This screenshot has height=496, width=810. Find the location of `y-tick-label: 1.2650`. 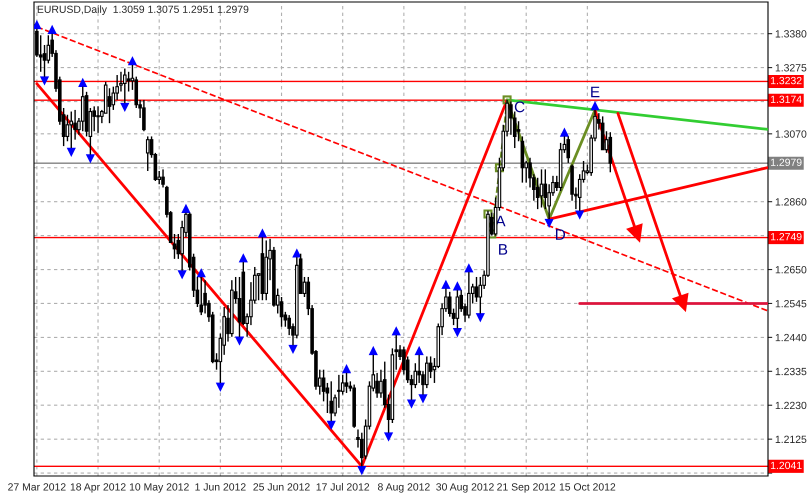

y-tick-label: 1.2650 is located at coordinates (791, 270).